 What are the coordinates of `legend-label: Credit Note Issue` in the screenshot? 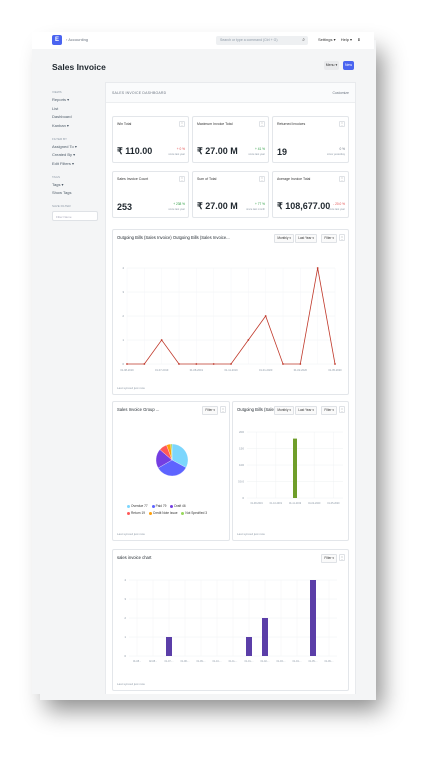 It's located at (165, 513).